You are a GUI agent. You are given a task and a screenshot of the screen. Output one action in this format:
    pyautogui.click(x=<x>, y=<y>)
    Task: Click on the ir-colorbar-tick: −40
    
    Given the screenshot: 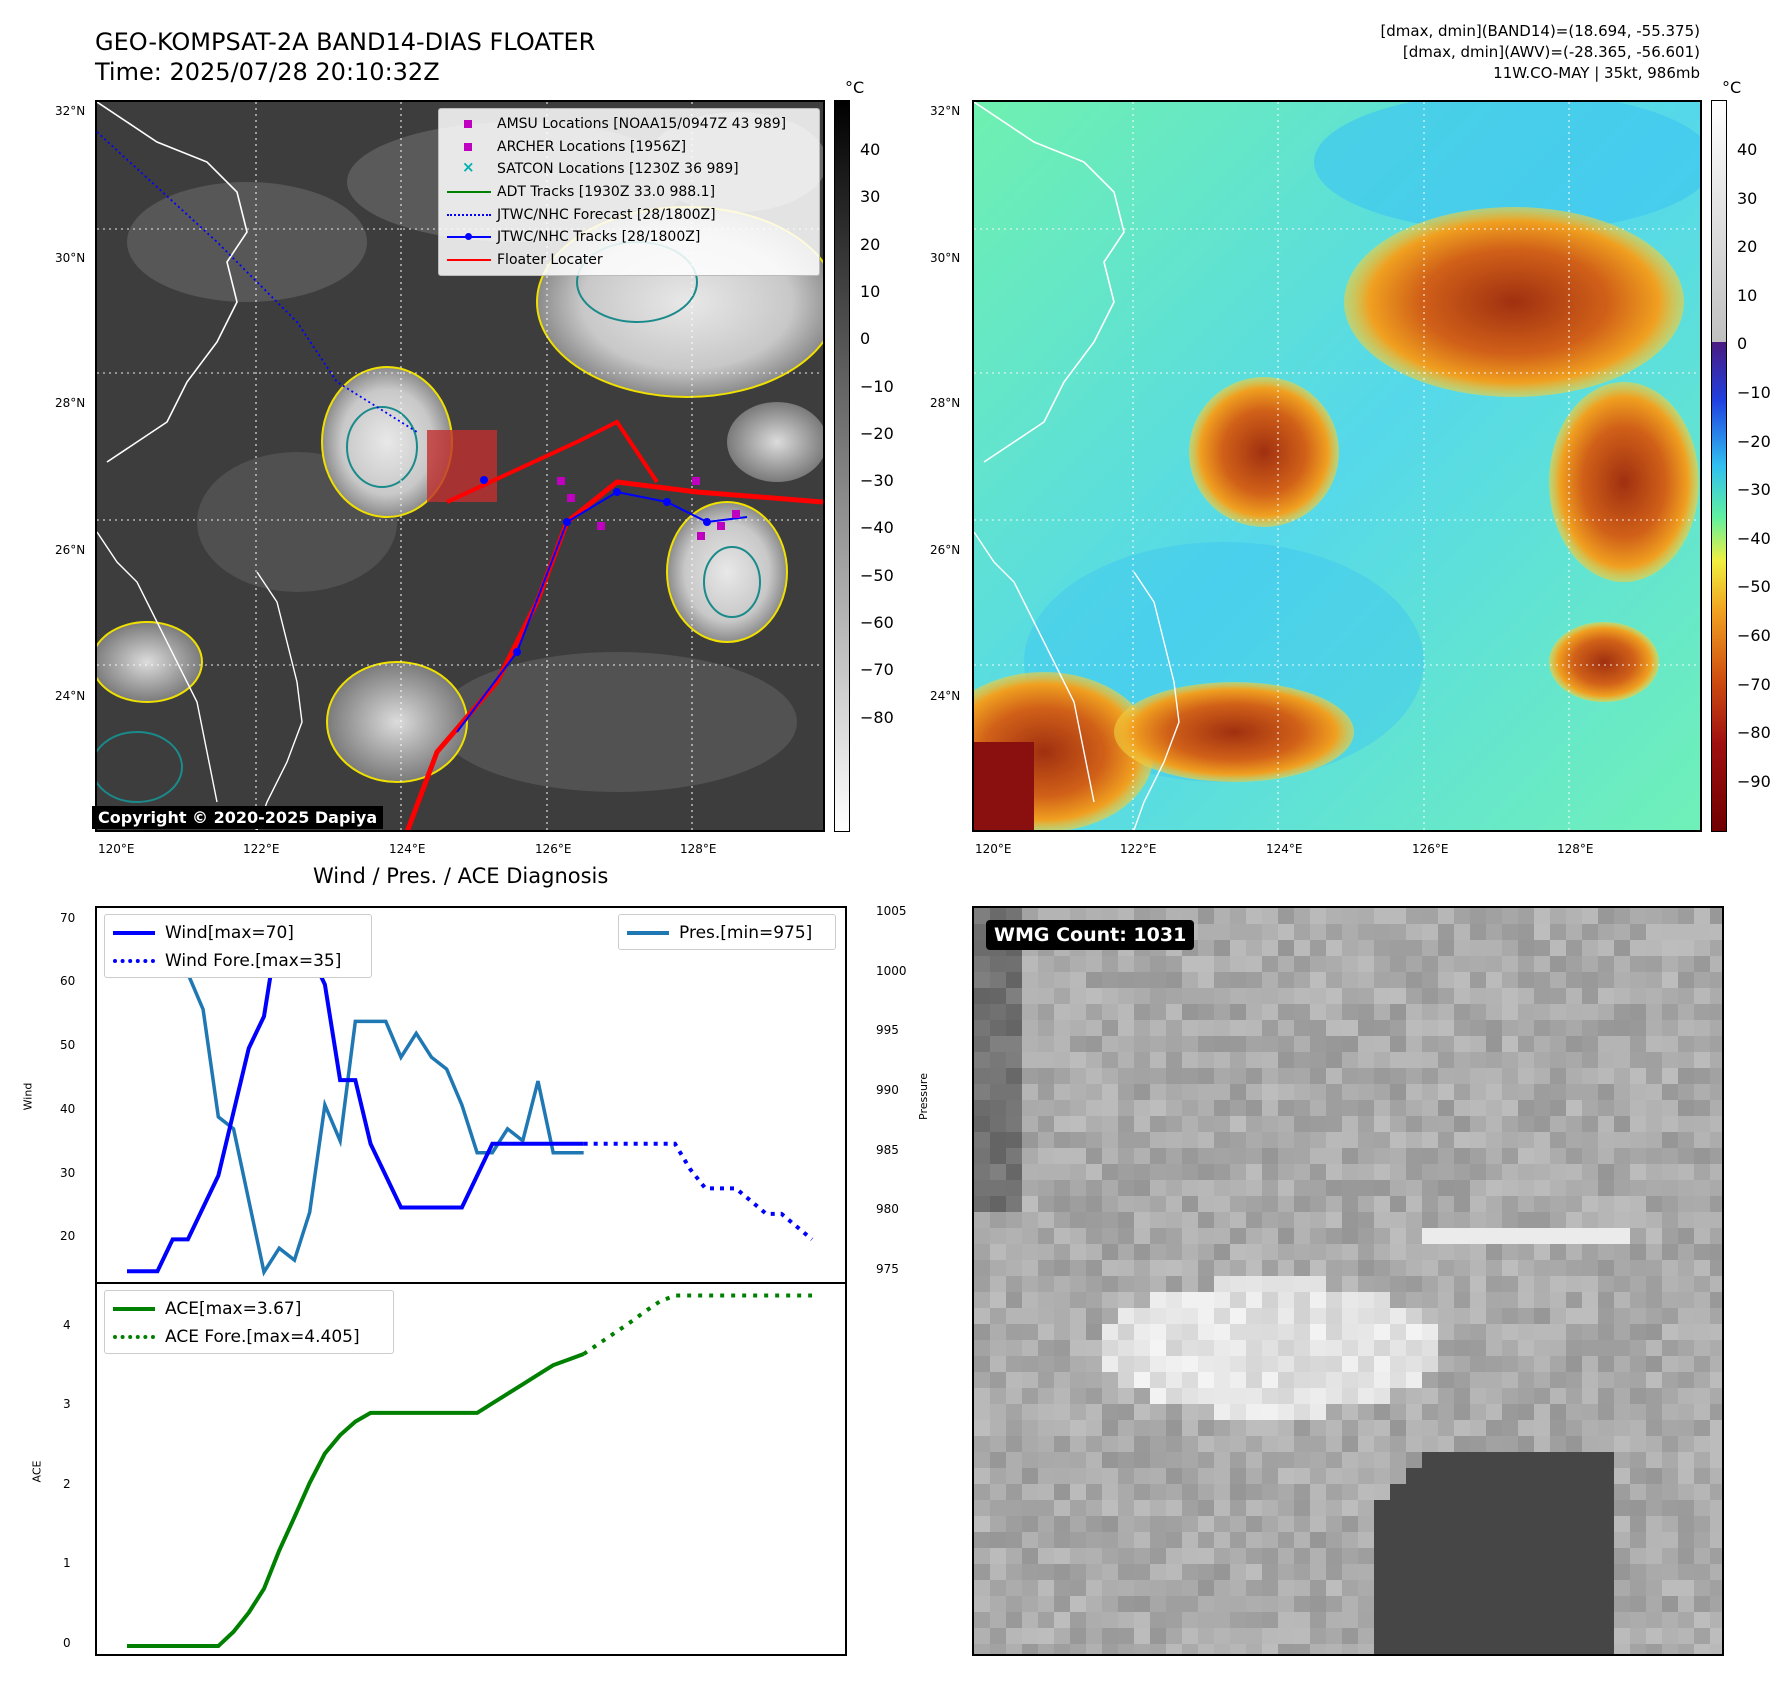 What is the action you would take?
    pyautogui.click(x=877, y=528)
    